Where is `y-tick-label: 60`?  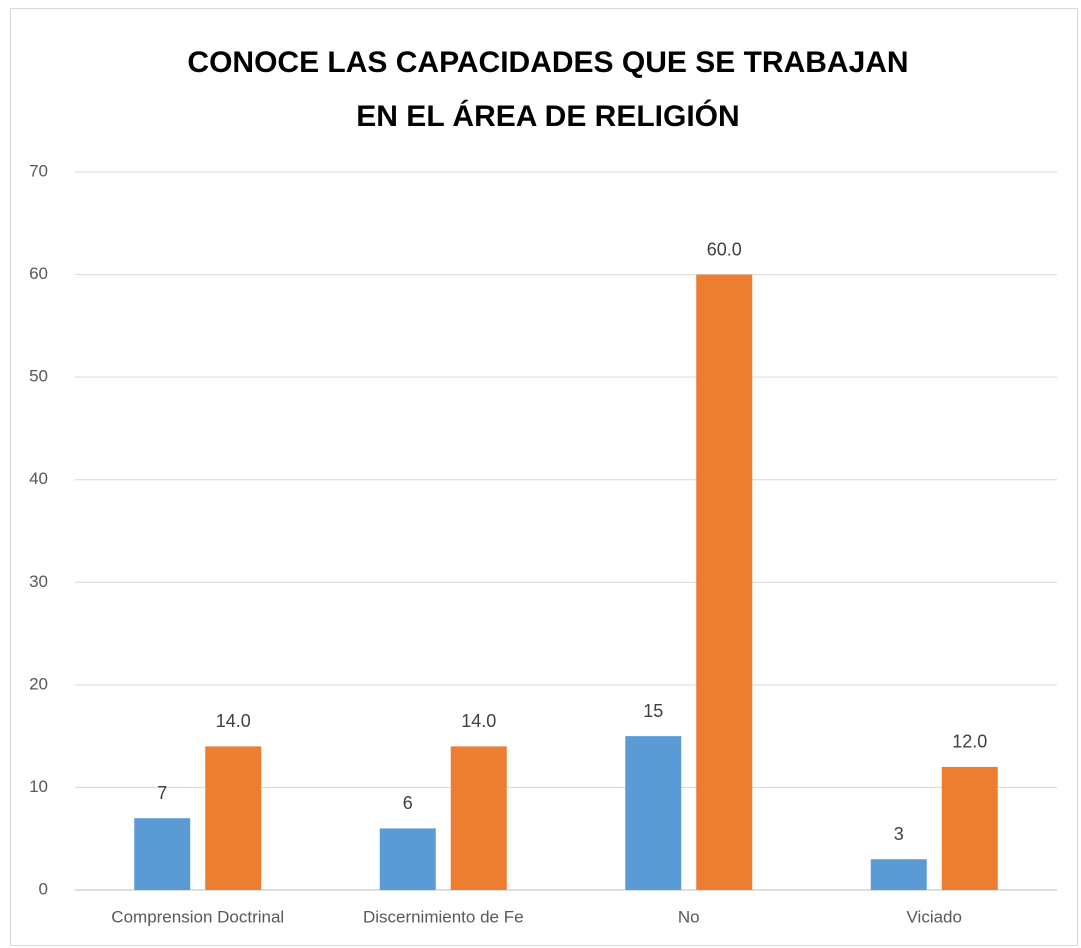
y-tick-label: 60 is located at coordinates (38, 273).